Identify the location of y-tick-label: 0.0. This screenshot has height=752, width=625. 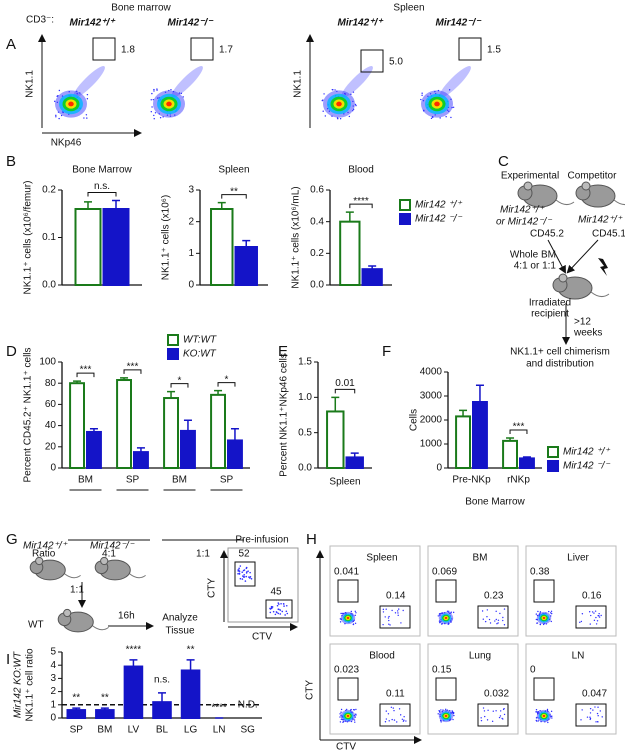
(305, 468).